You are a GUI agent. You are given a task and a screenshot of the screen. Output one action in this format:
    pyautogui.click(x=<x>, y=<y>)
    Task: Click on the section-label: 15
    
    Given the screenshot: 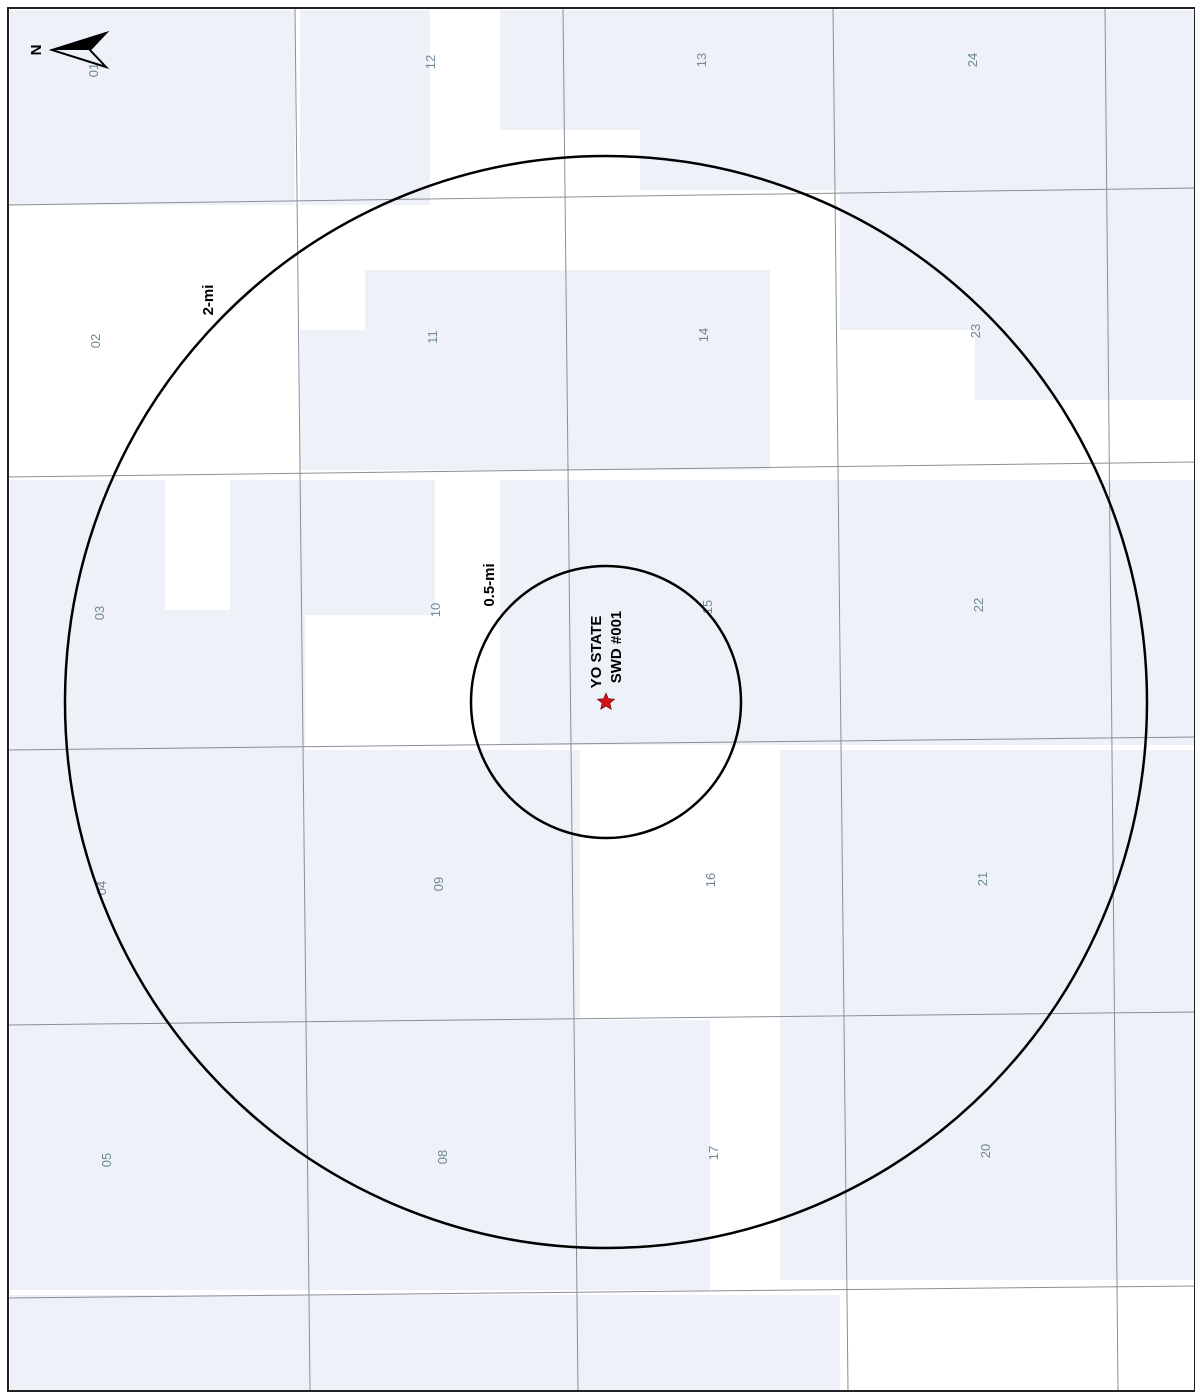 What is the action you would take?
    pyautogui.click(x=707, y=607)
    